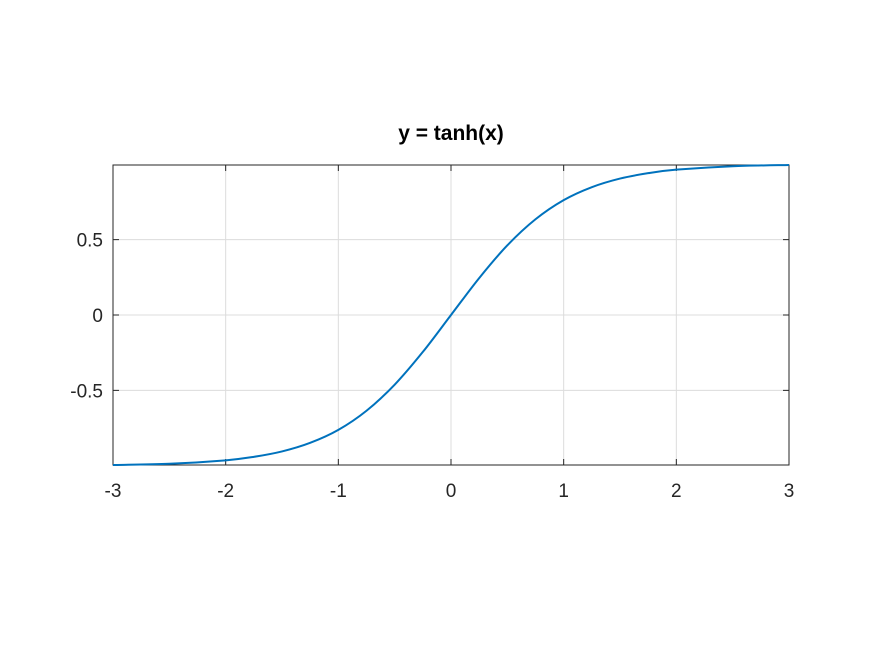  I want to click on x-tick-label: -1, so click(338, 491).